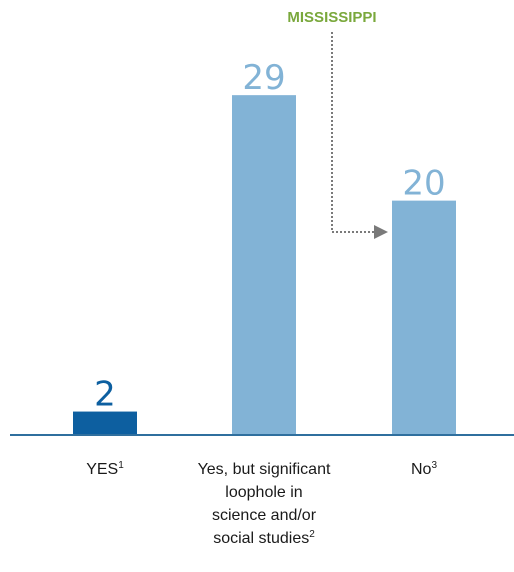 The image size is (514, 572). What do you see at coordinates (105, 469) in the screenshot?
I see `x-tick-label-0: YES1` at bounding box center [105, 469].